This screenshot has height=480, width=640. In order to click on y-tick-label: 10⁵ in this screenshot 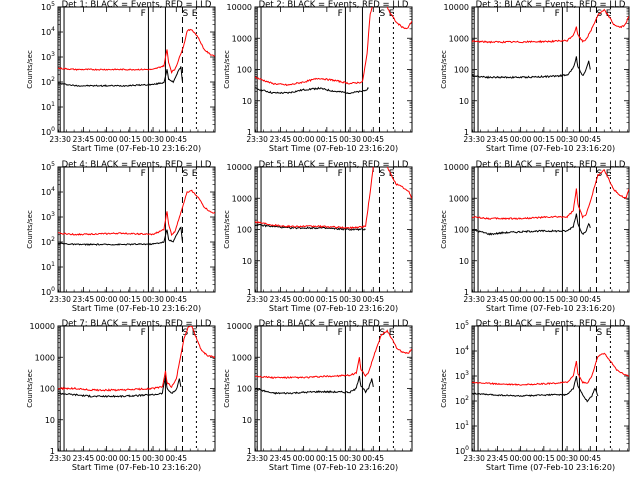, I will do `click(48, 6)`.